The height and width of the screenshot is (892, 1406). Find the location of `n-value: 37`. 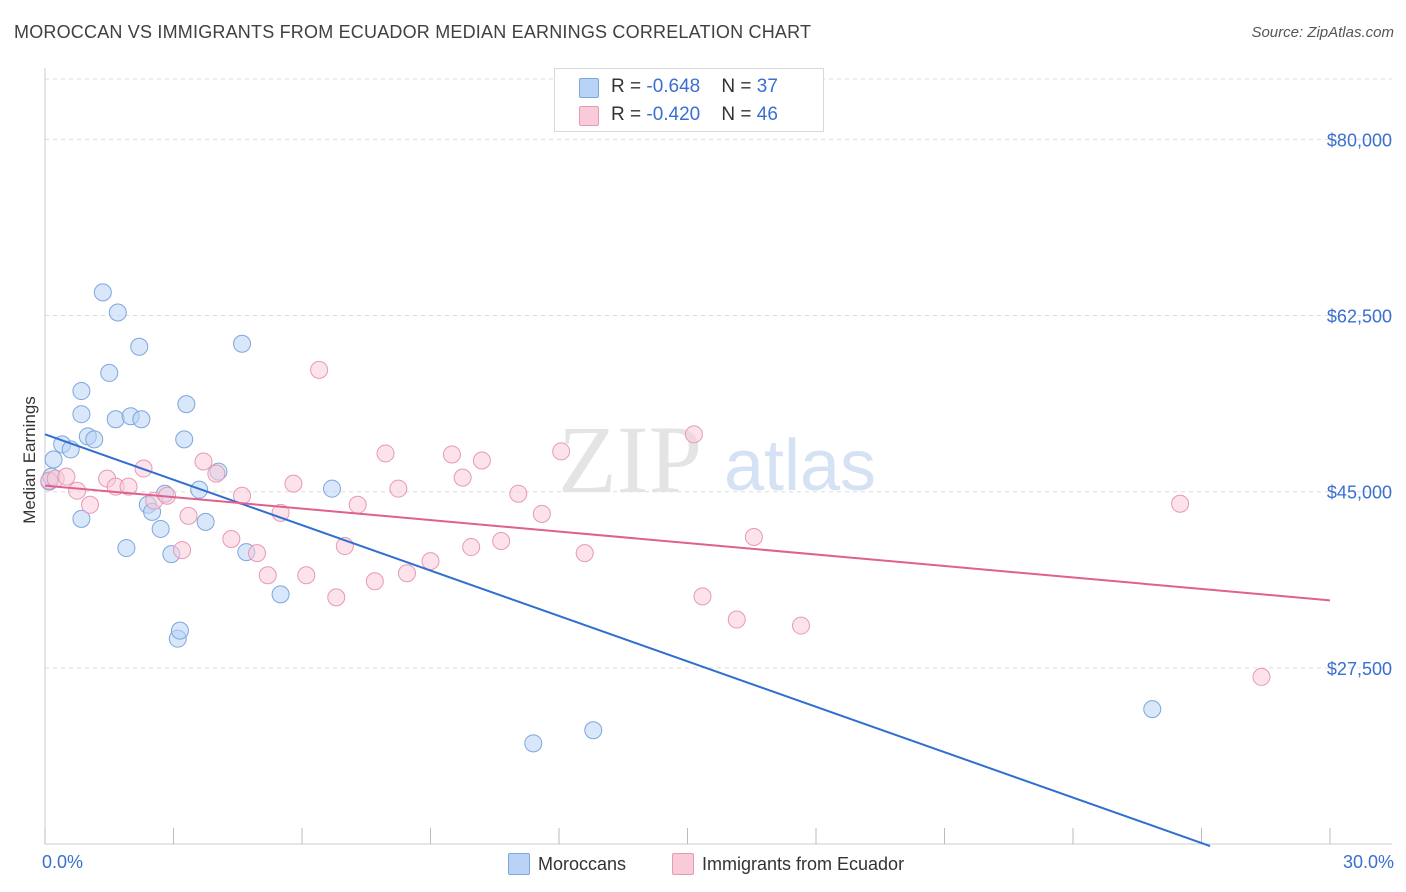

n-value: 37 is located at coordinates (767, 86).